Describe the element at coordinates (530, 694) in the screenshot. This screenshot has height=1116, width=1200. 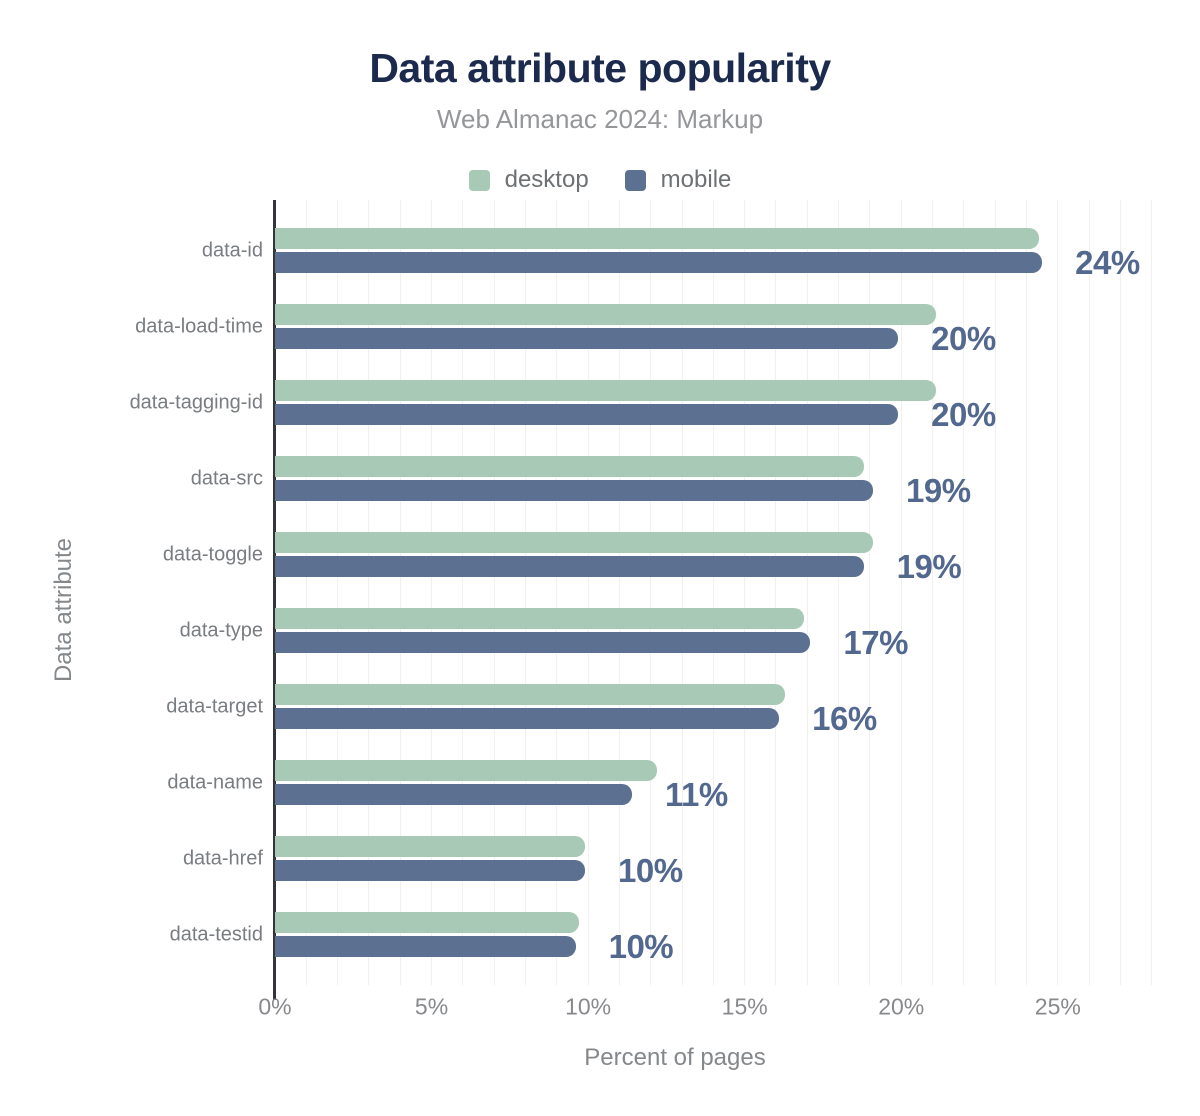
I see `bar-desktop-data-target` at that location.